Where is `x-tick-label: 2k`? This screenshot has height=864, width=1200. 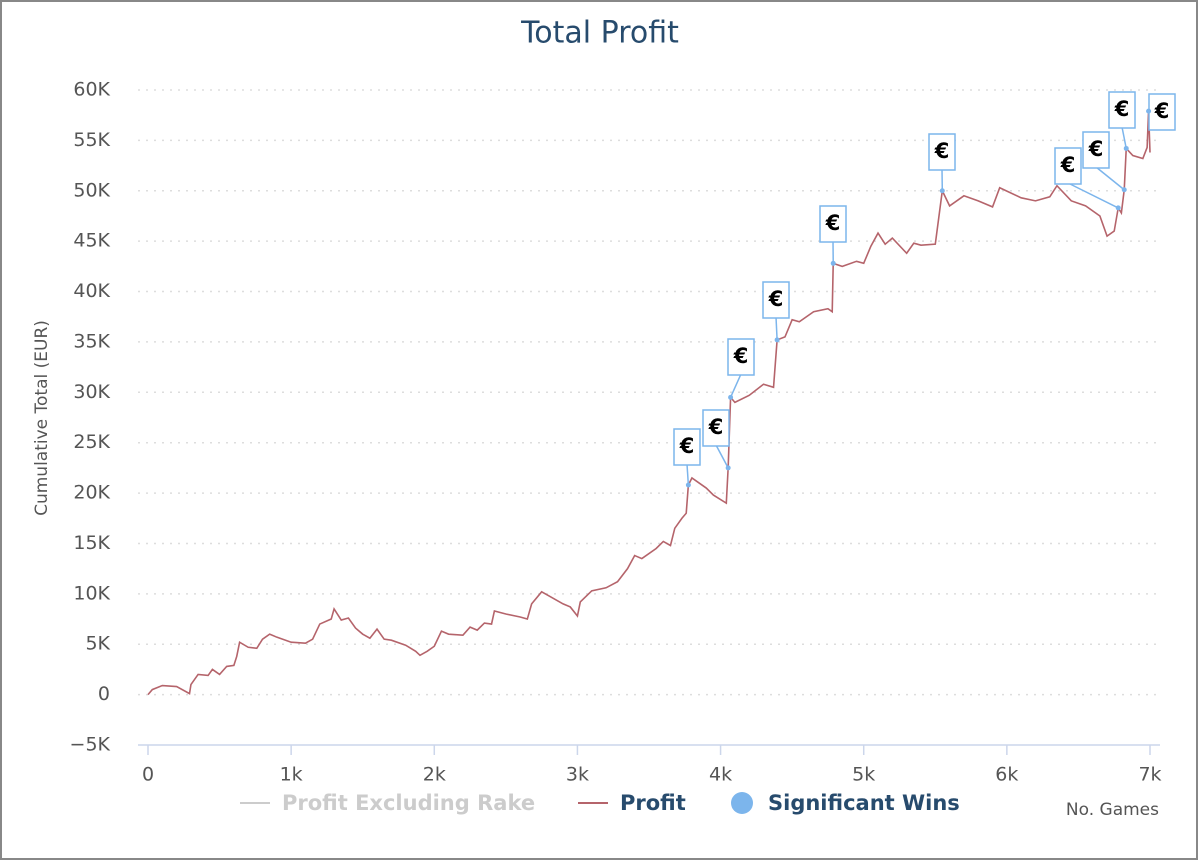
x-tick-label: 2k is located at coordinates (434, 775).